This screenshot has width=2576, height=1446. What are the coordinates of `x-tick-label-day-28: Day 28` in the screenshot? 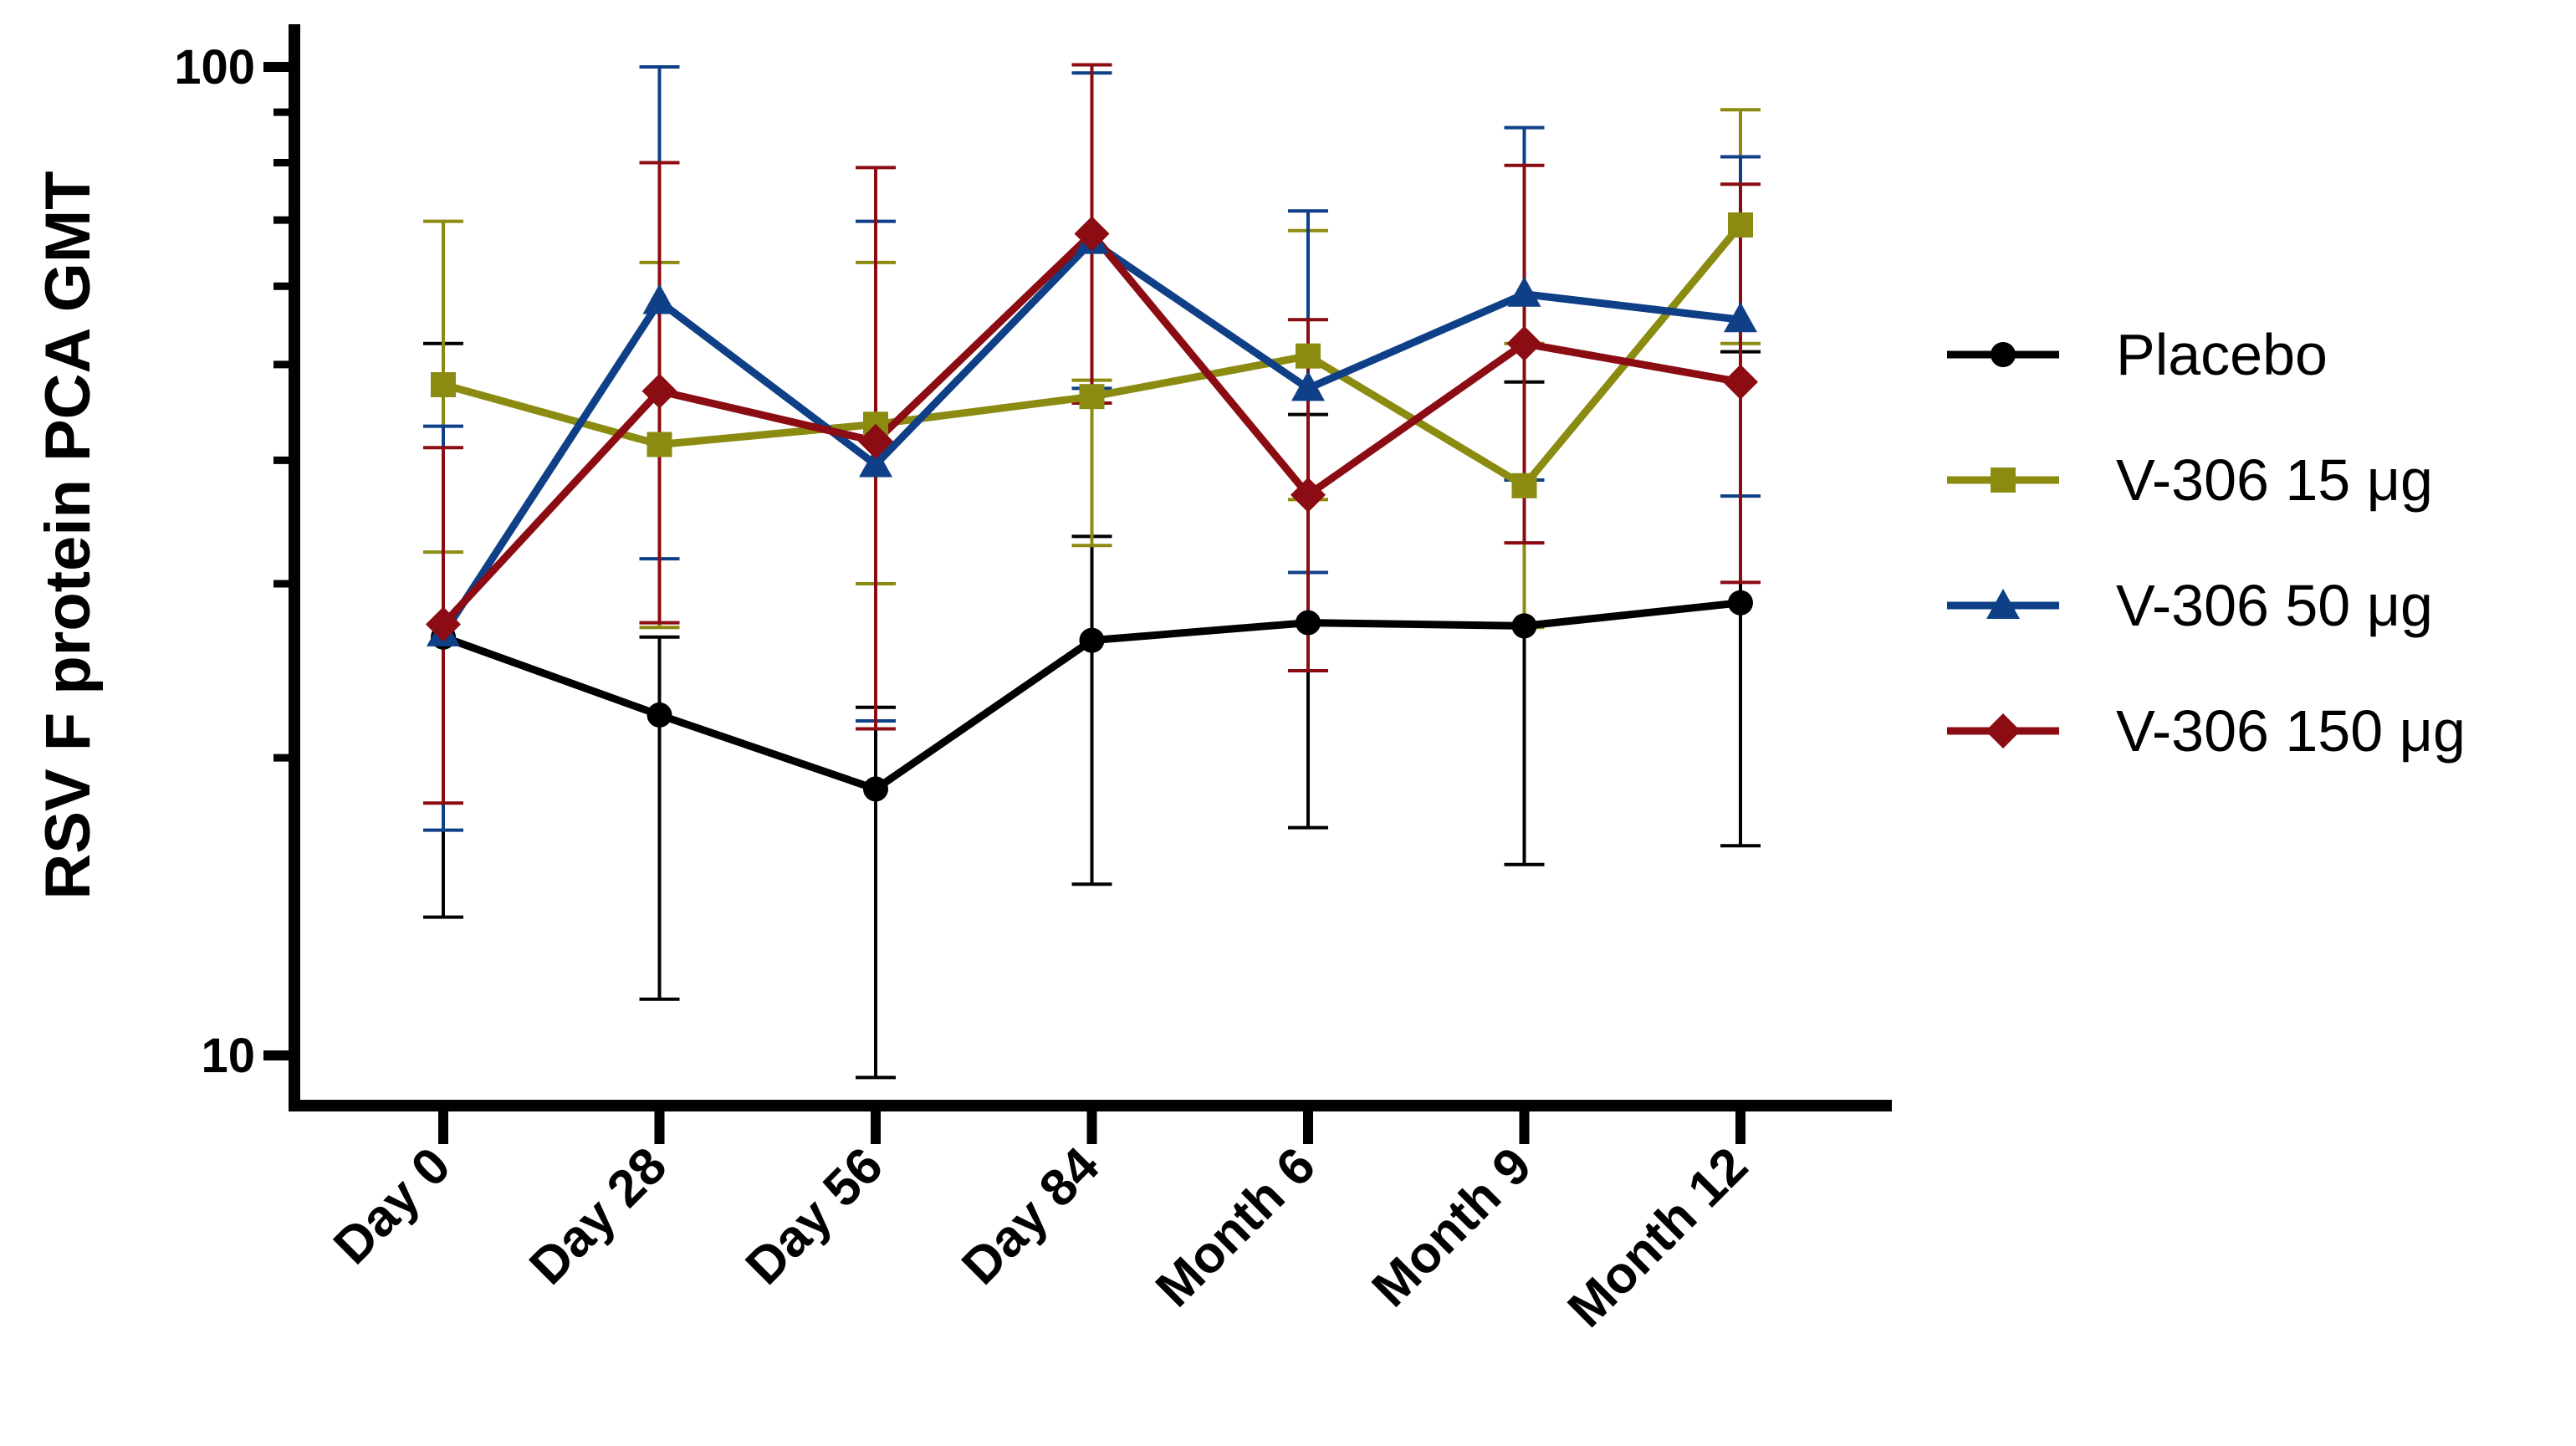 It's located at (598, 1216).